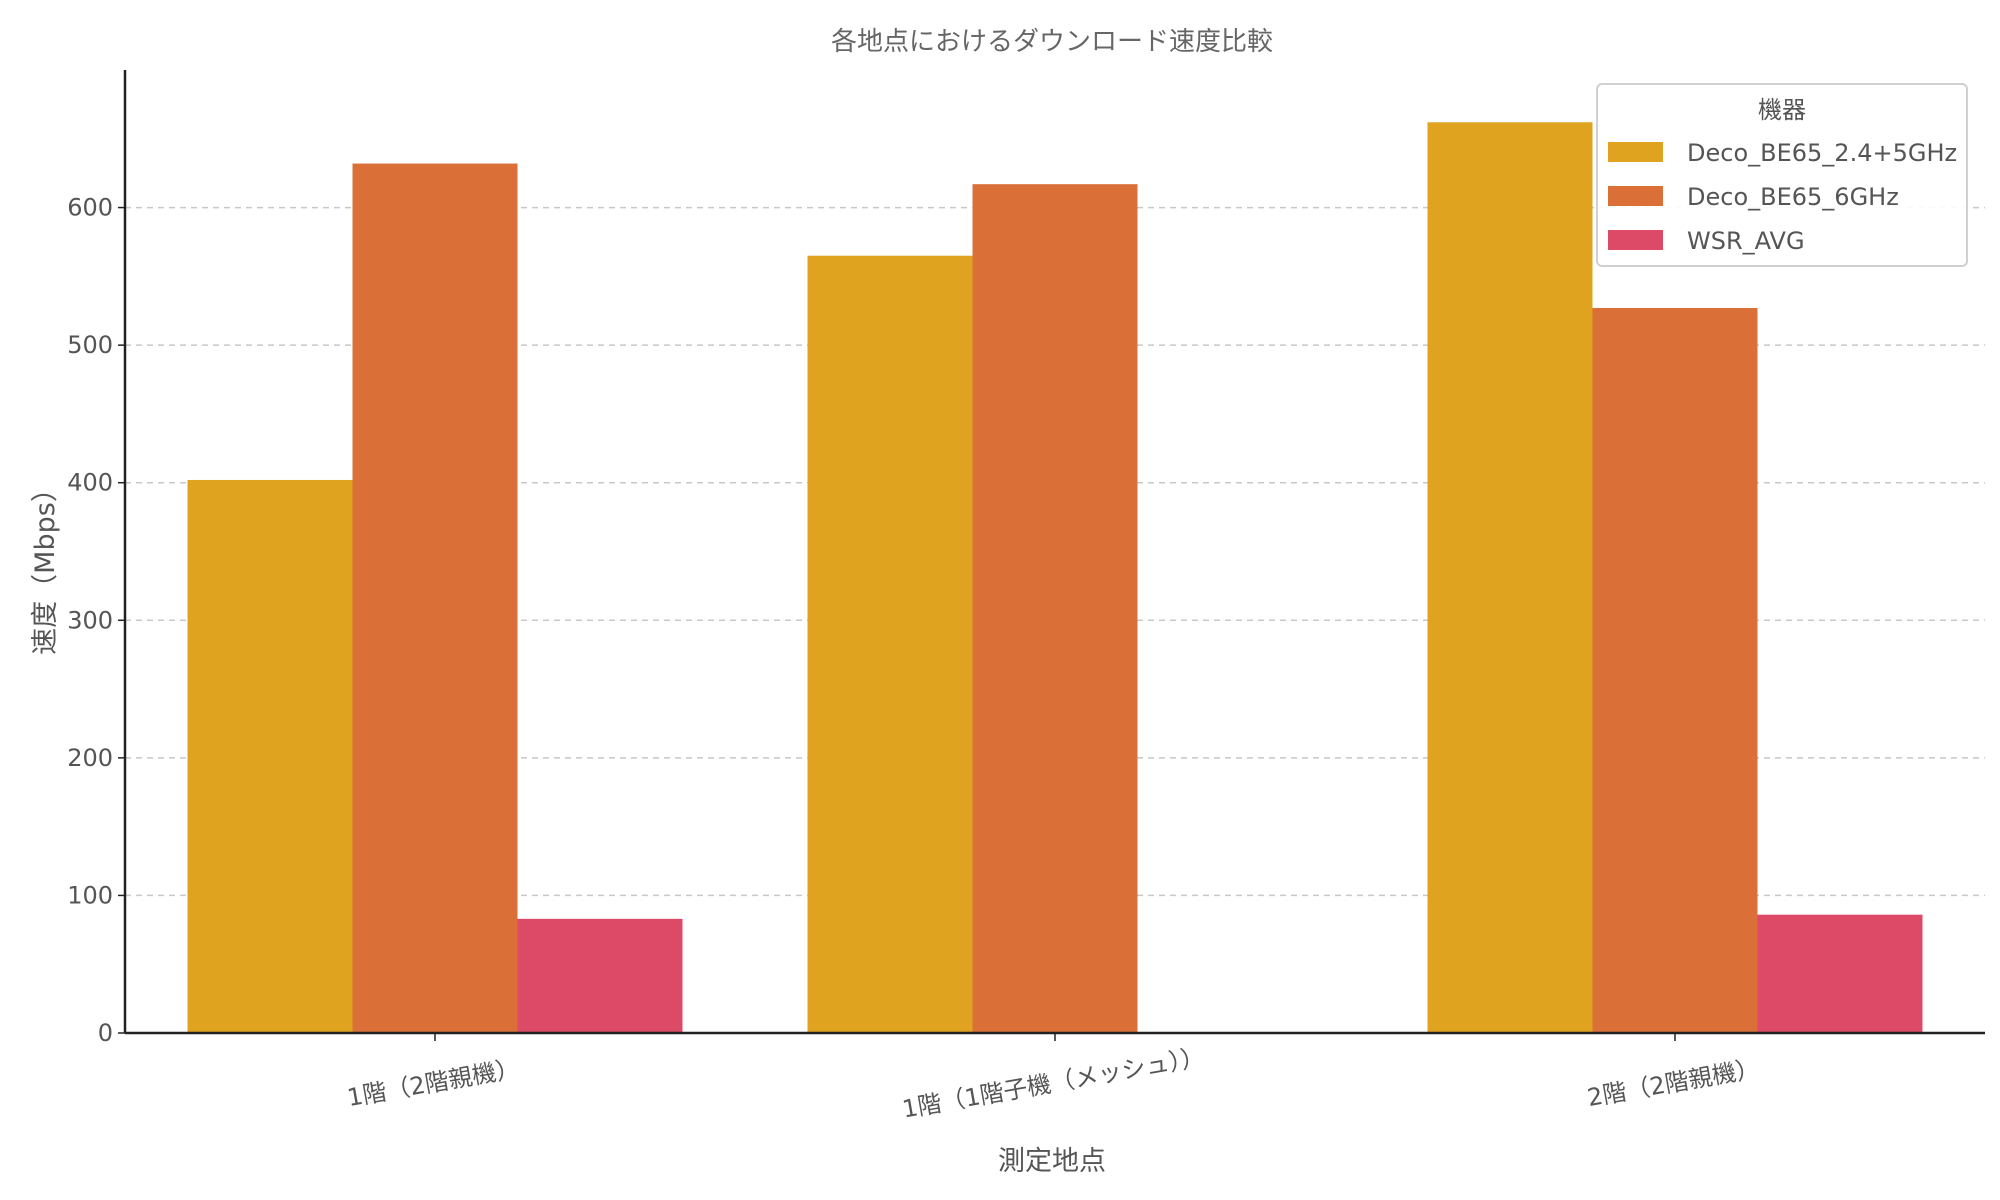  I want to click on legend-label: WSR_AVG, so click(1746, 241).